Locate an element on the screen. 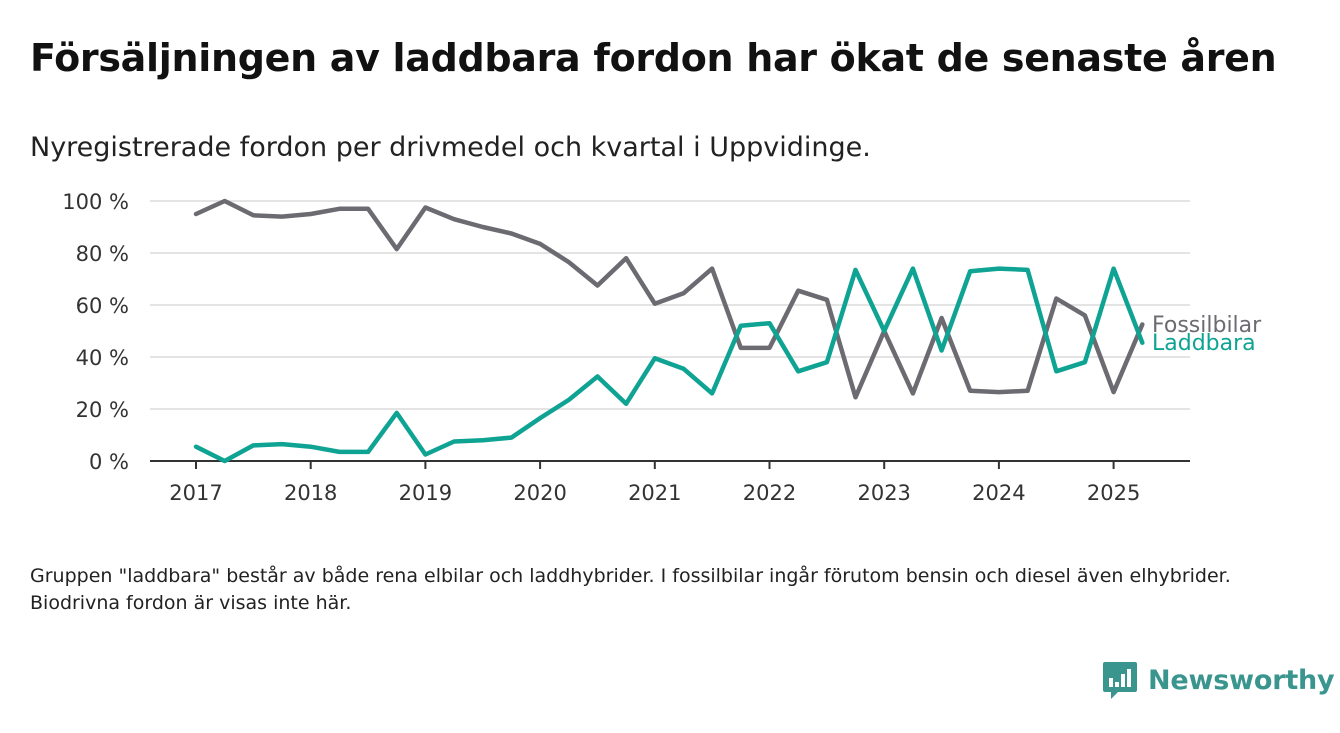 The height and width of the screenshot is (733, 1340). y-tick-label: 100 % is located at coordinates (95, 202).